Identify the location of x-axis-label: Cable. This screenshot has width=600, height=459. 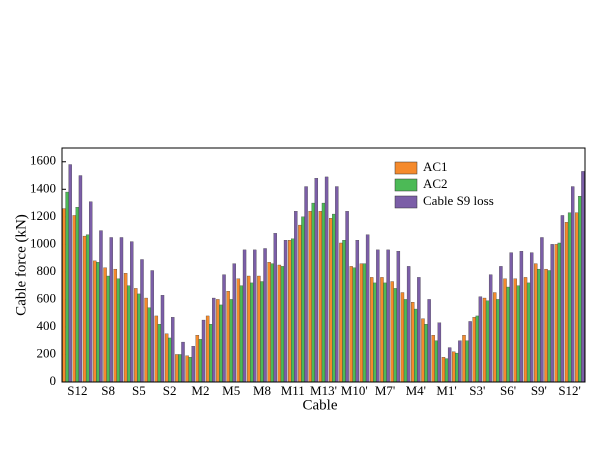
(320, 405).